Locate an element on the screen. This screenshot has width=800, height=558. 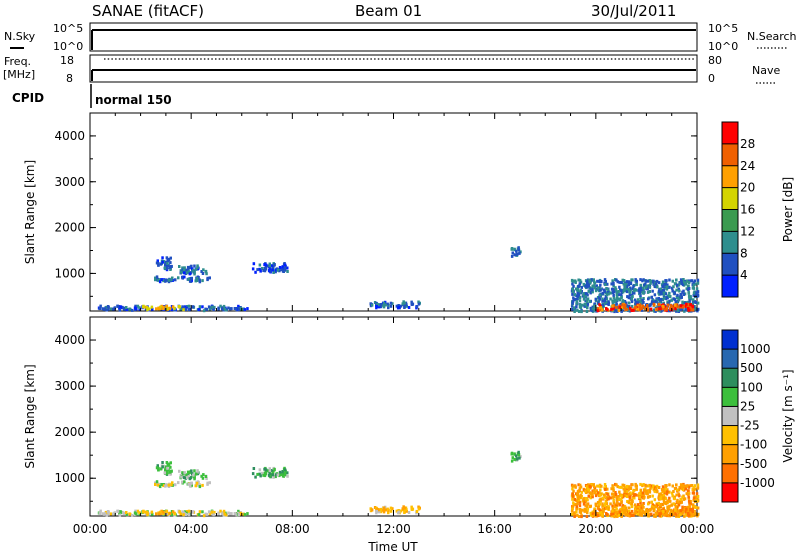
nave-label: Nave is located at coordinates (766, 70).